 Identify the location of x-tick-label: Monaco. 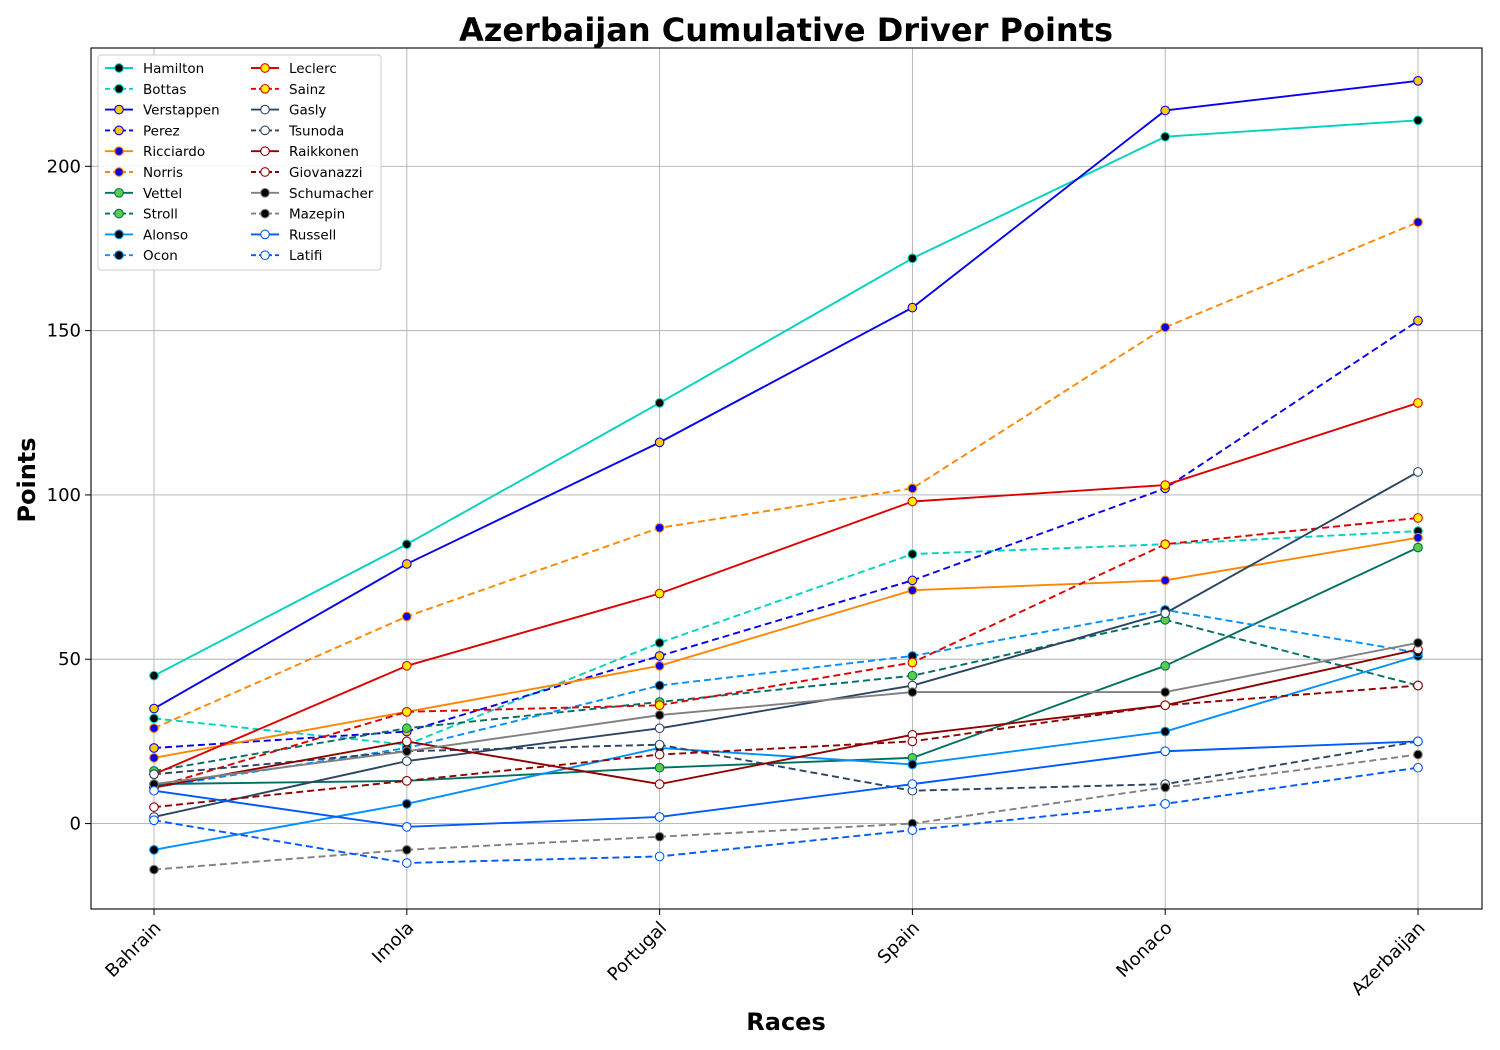
(1144, 950).